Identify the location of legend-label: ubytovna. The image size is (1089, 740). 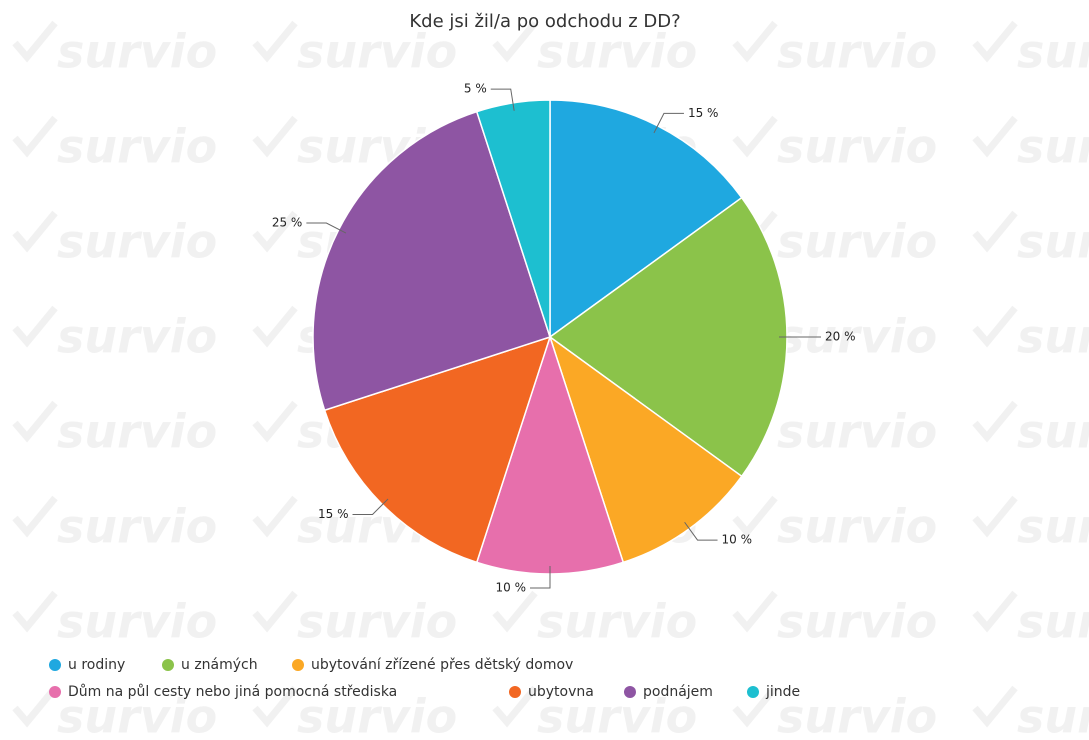
(561, 692).